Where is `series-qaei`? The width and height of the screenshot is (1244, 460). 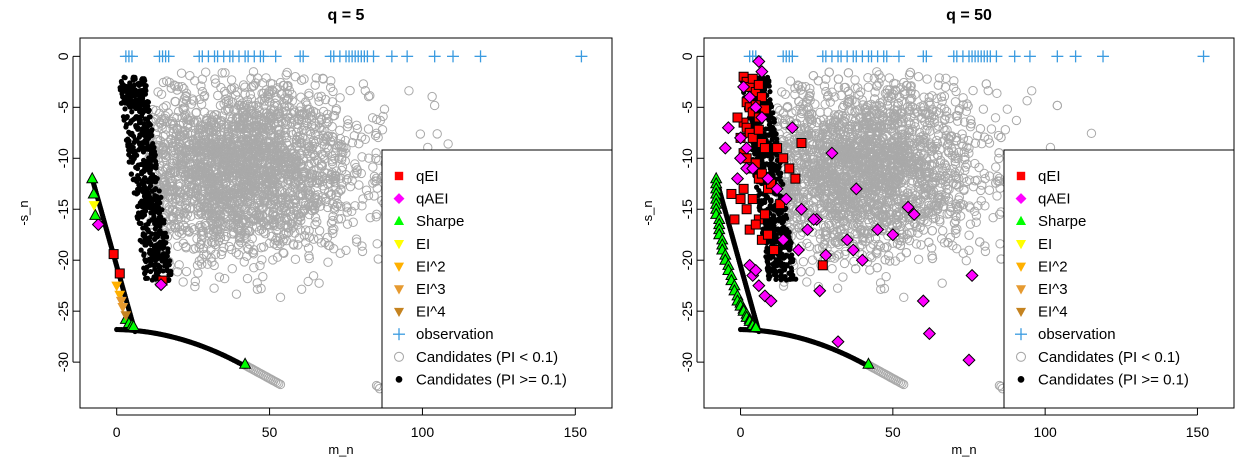
series-qaei is located at coordinates (129, 254).